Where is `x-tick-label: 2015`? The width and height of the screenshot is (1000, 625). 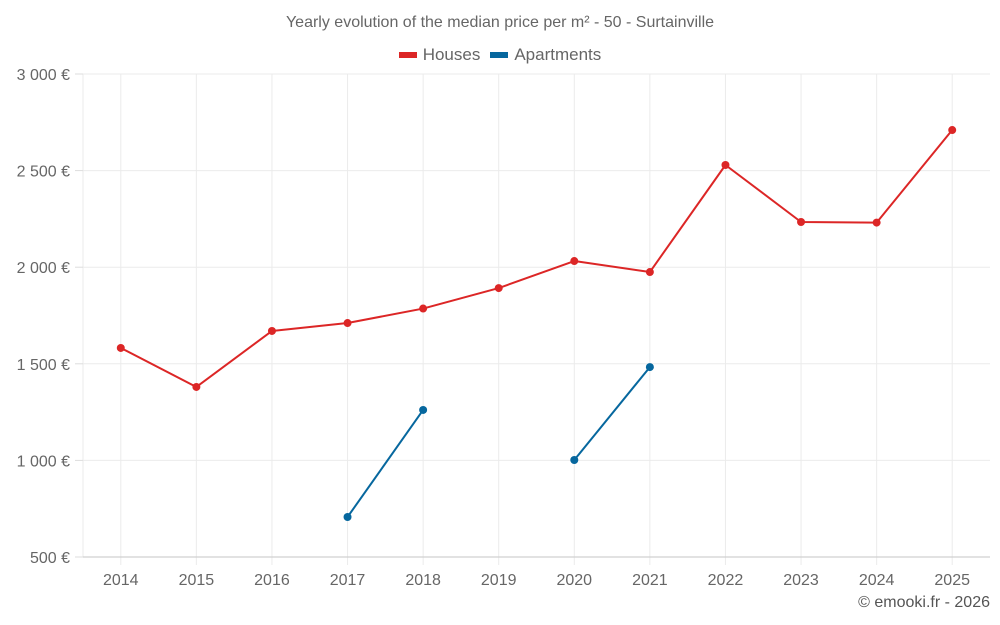 x-tick-label: 2015 is located at coordinates (197, 580).